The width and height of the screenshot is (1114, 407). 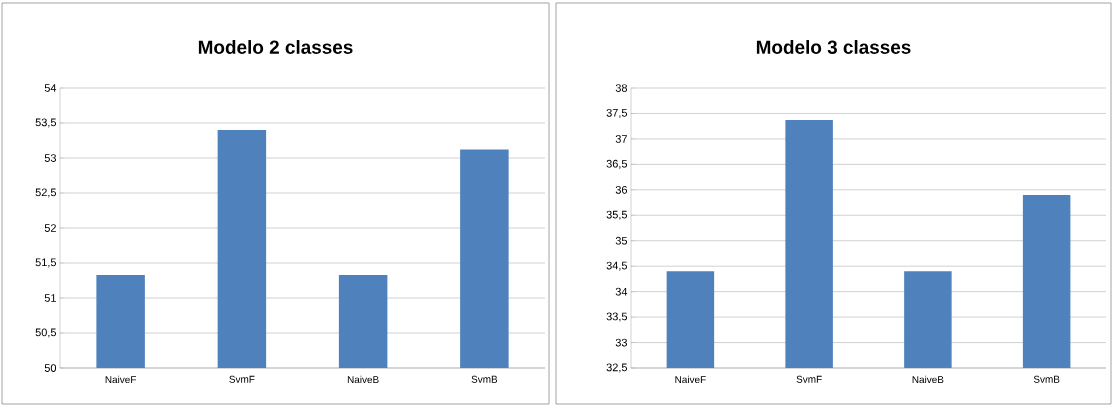 What do you see at coordinates (621, 88) in the screenshot?
I see `y-tick-label: 38` at bounding box center [621, 88].